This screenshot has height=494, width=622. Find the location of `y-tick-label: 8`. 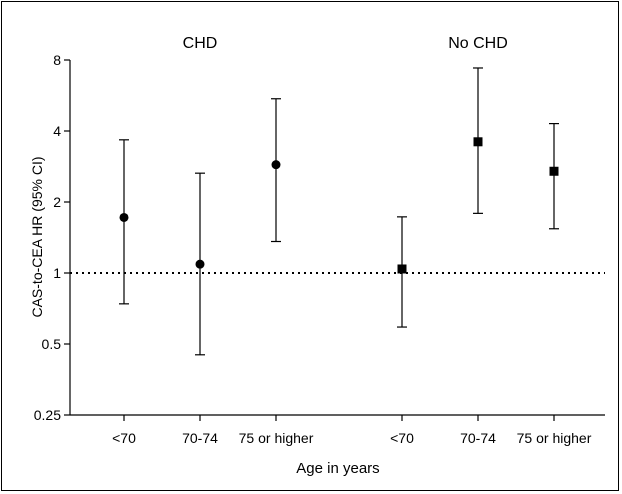

y-tick-label: 8 is located at coordinates (57, 60).